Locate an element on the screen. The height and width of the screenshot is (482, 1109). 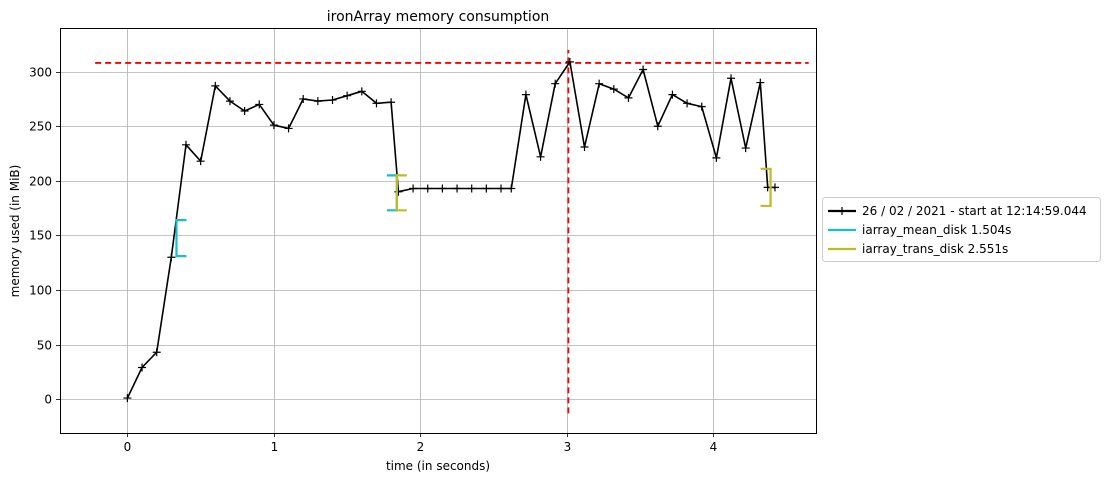
x-axis-label: time (in seconds) is located at coordinates (438, 466).